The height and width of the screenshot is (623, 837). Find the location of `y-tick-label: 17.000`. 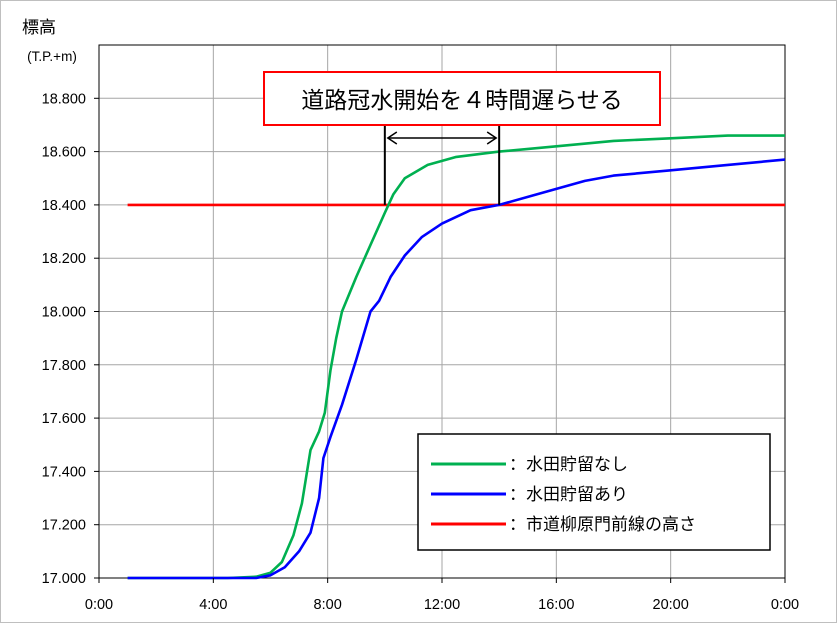

y-tick-label: 17.000 is located at coordinates (64, 579).